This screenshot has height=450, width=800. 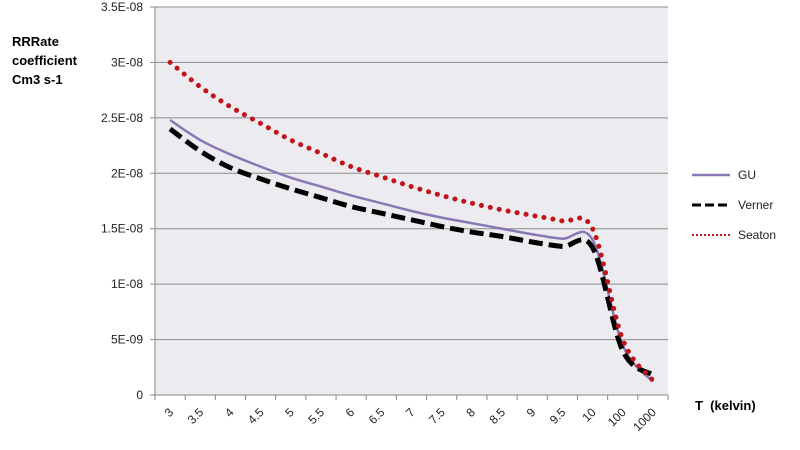 I want to click on x-tick-label: 9.5, so click(x=558, y=416).